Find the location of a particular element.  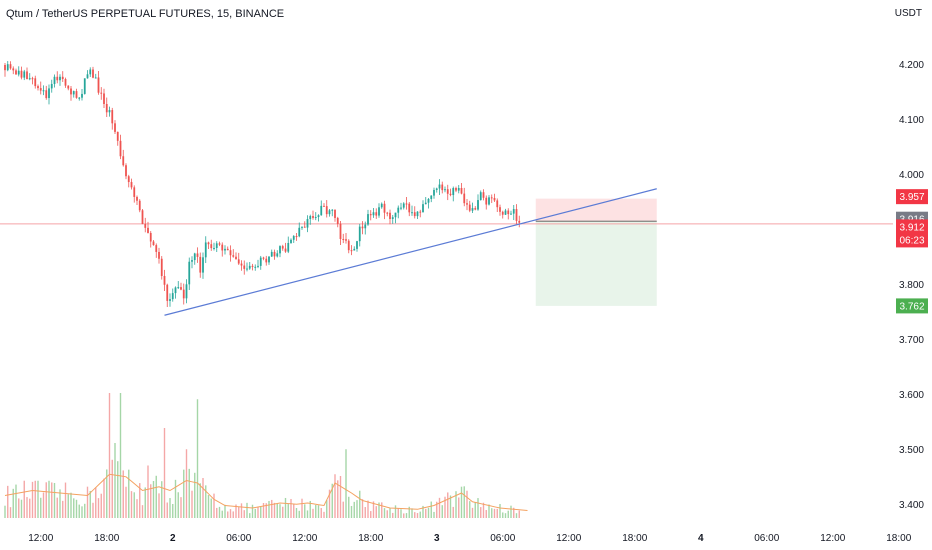

x-tick-label: 4 is located at coordinates (701, 538).